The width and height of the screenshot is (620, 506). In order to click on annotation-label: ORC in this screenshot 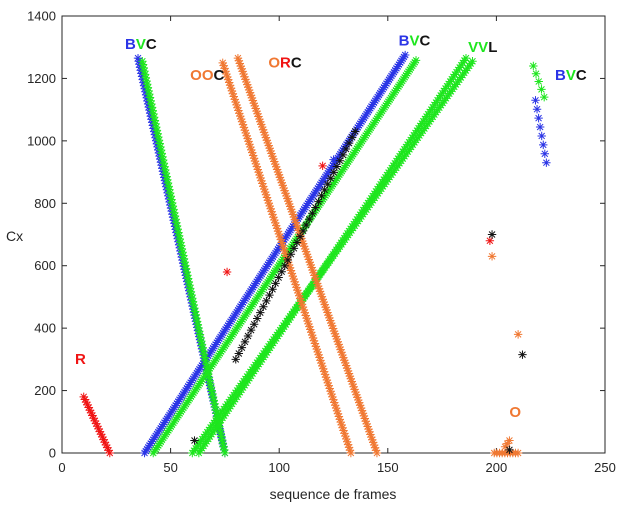, I will do `click(285, 63)`.